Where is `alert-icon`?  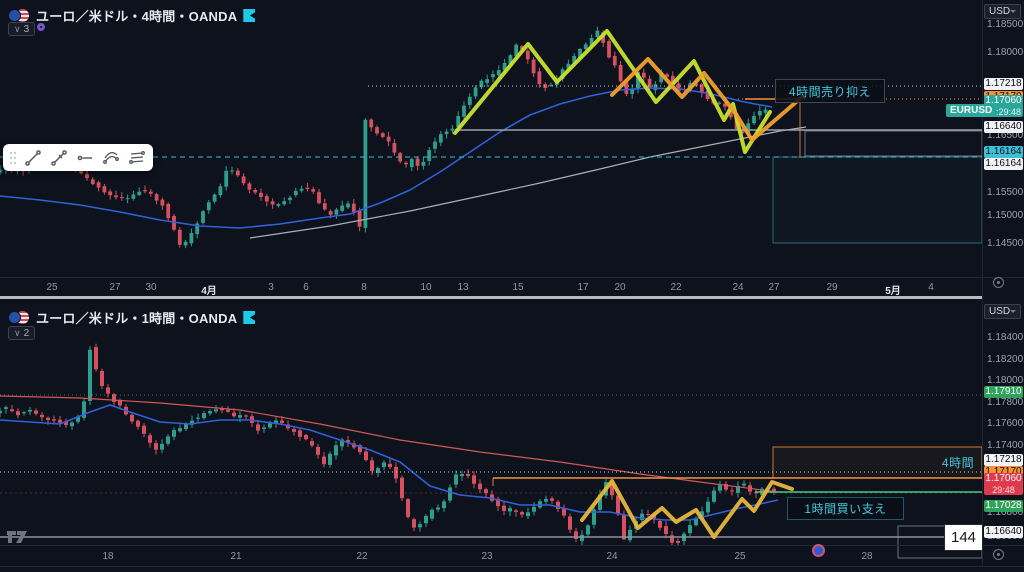 alert-icon is located at coordinates (41, 27).